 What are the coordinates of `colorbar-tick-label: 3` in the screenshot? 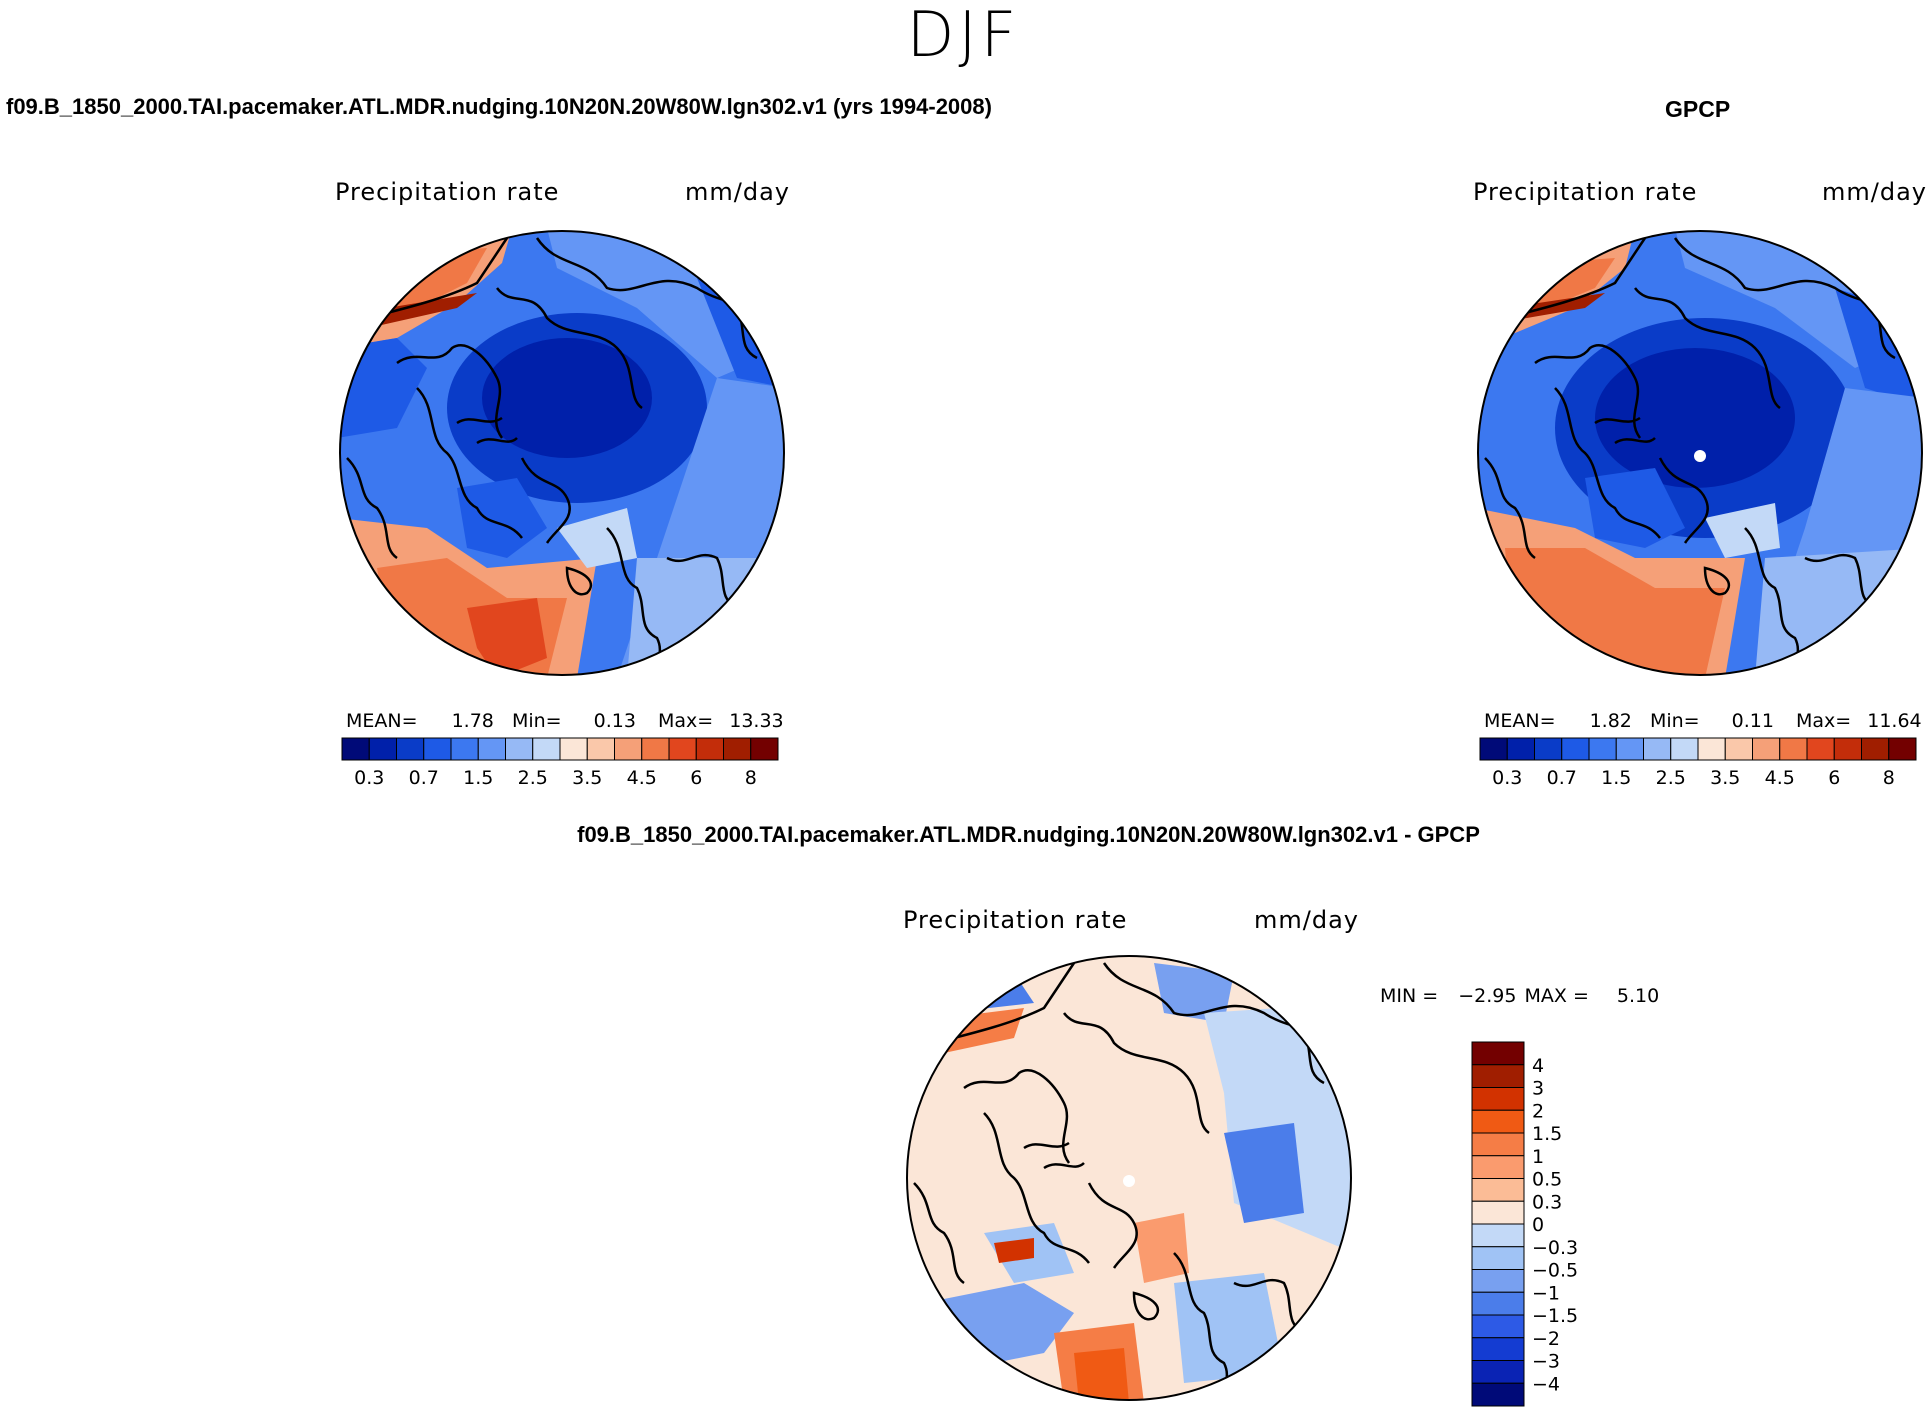 It's located at (1538, 1089).